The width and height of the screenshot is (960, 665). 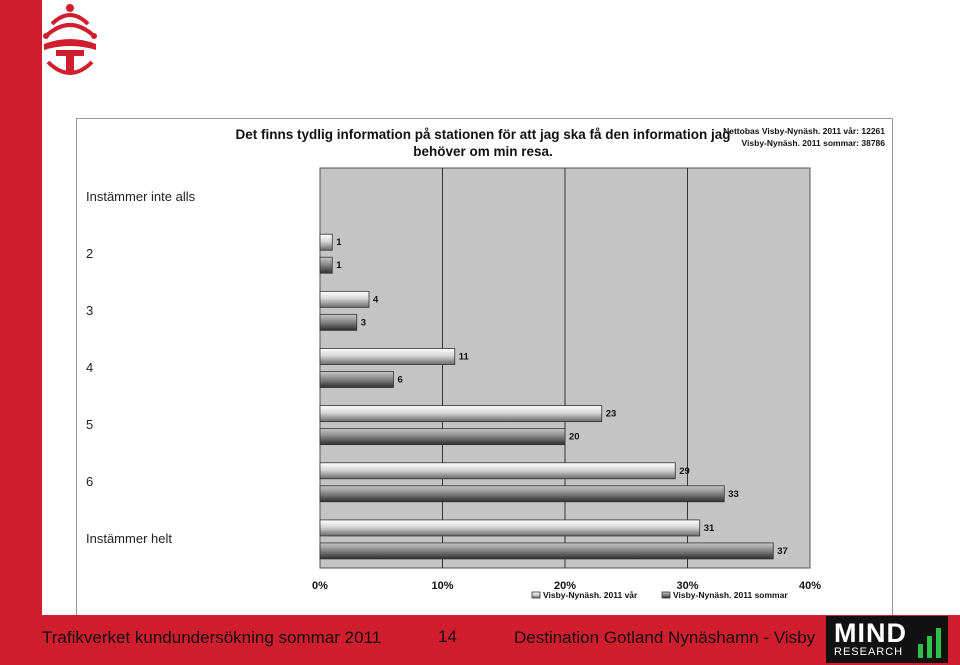 I want to click on bar-value-label: 3, so click(x=363, y=322).